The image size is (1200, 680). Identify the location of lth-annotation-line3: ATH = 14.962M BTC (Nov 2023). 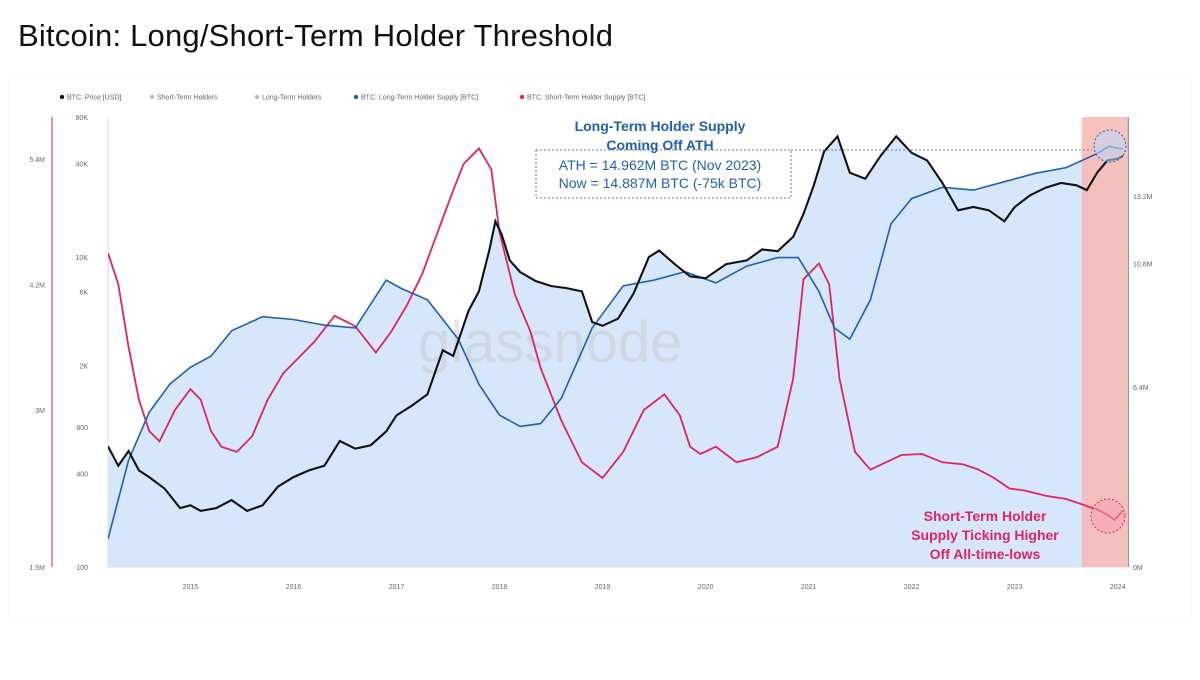
(660, 165).